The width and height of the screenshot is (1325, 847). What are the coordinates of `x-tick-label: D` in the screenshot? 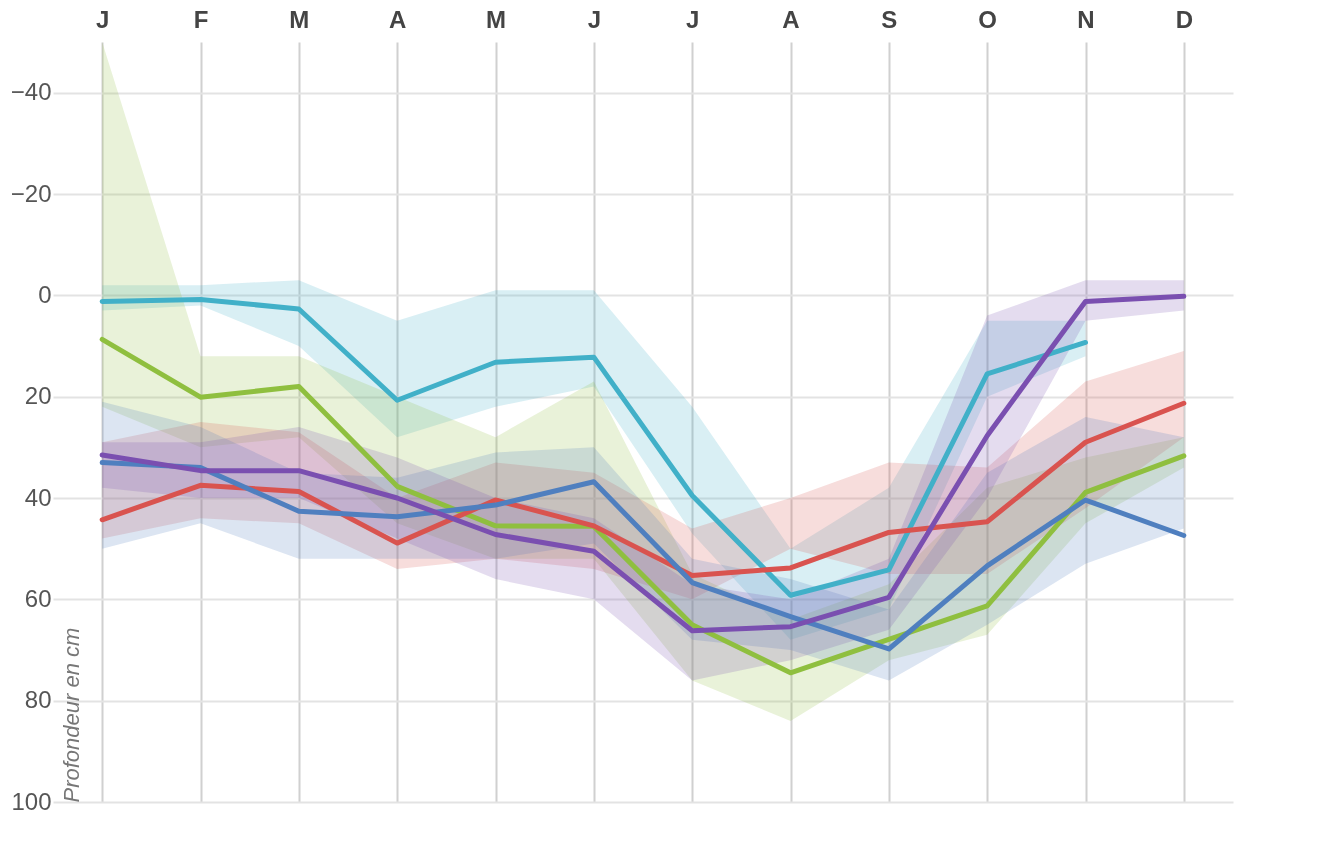 It's located at (1184, 19).